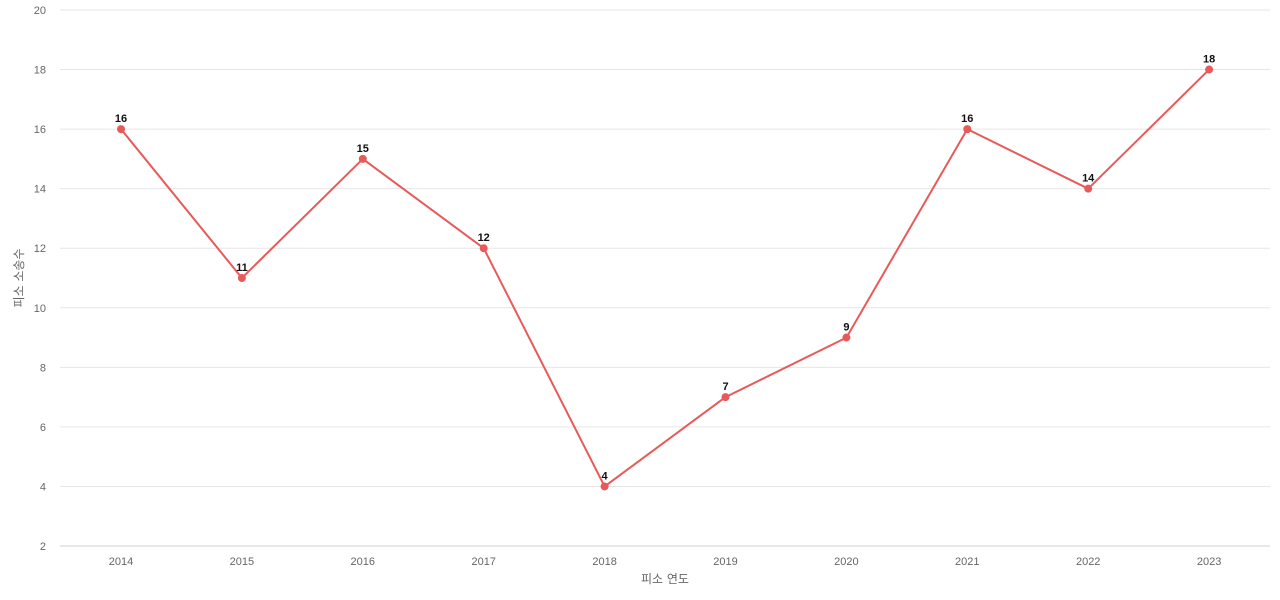 This screenshot has height=600, width=1280. Describe the element at coordinates (40, 249) in the screenshot. I see `y-tick-label: 12` at that location.